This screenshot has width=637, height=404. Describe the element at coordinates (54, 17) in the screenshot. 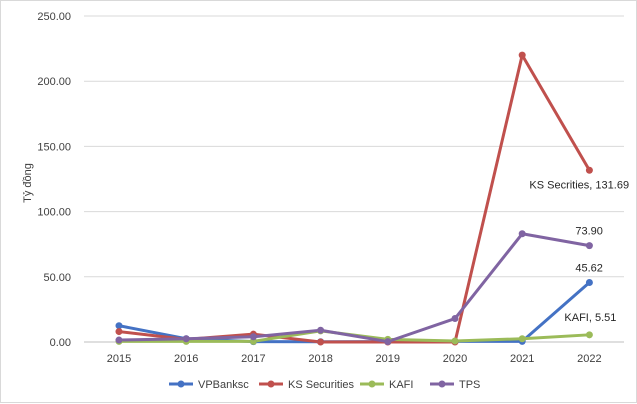

I see `y-tick-label: 250.00` at that location.